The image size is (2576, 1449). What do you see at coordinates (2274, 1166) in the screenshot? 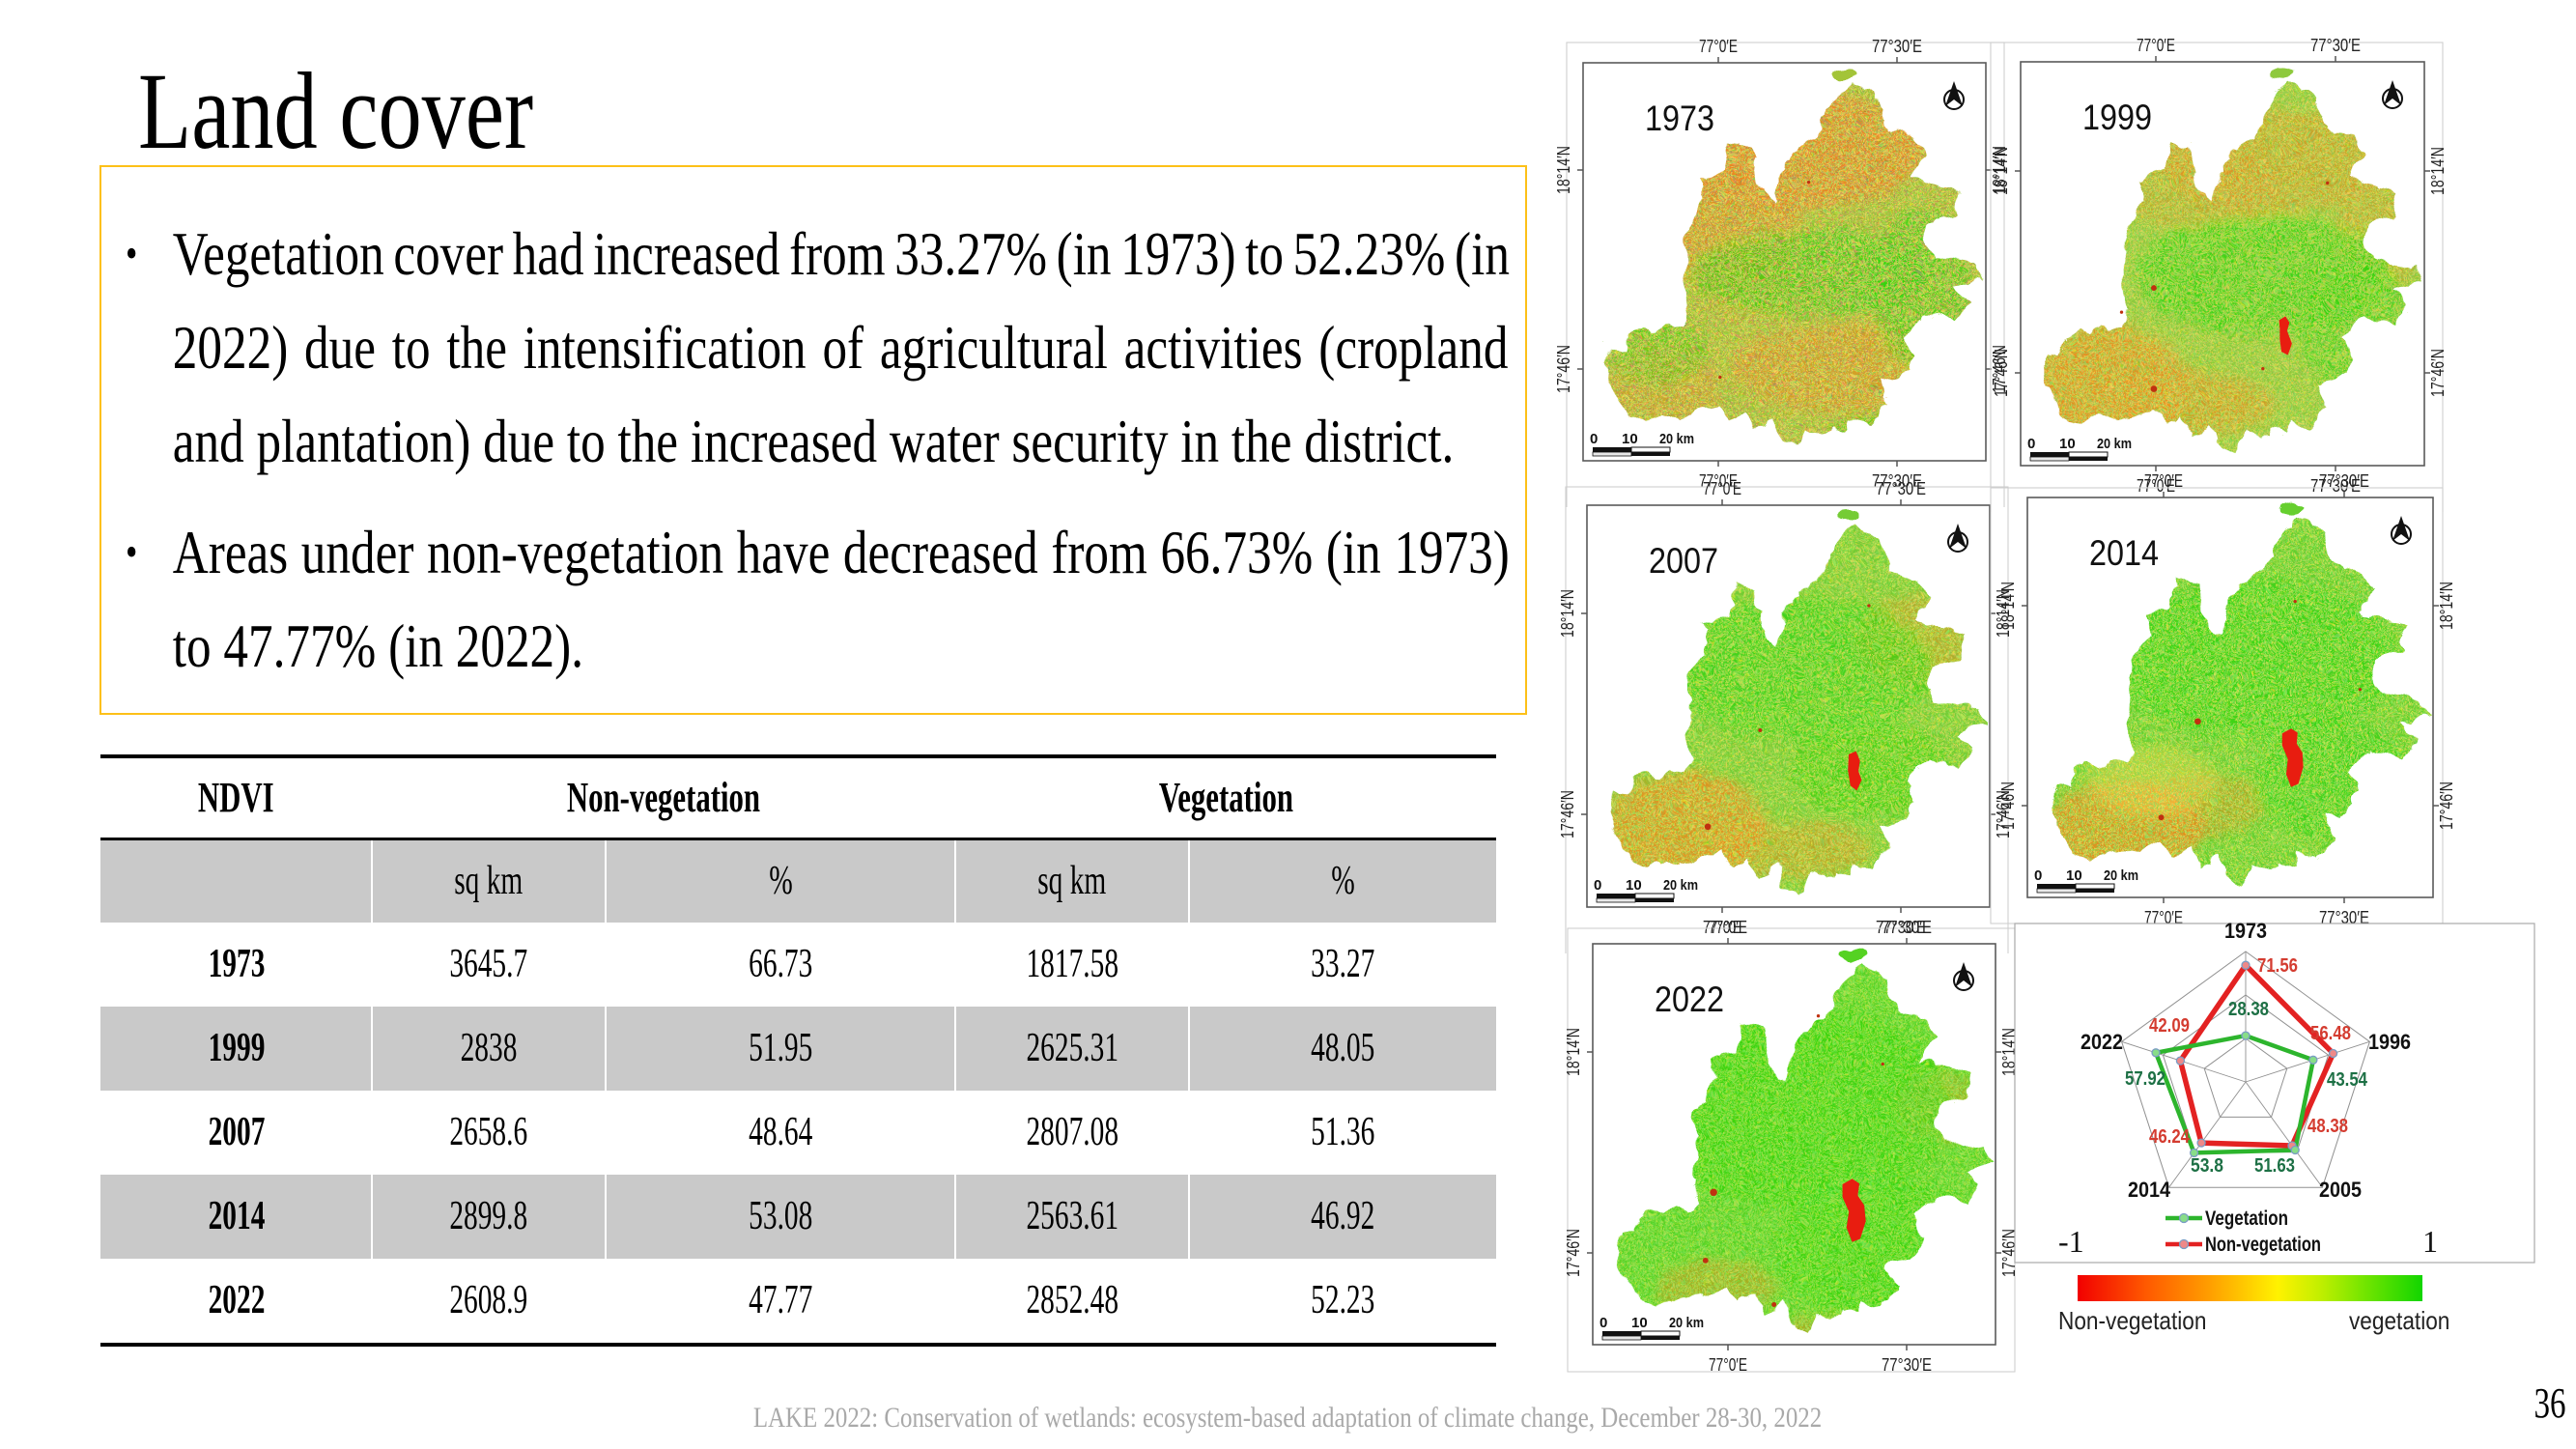
I see `svg-text: 51.63` at bounding box center [2274, 1166].